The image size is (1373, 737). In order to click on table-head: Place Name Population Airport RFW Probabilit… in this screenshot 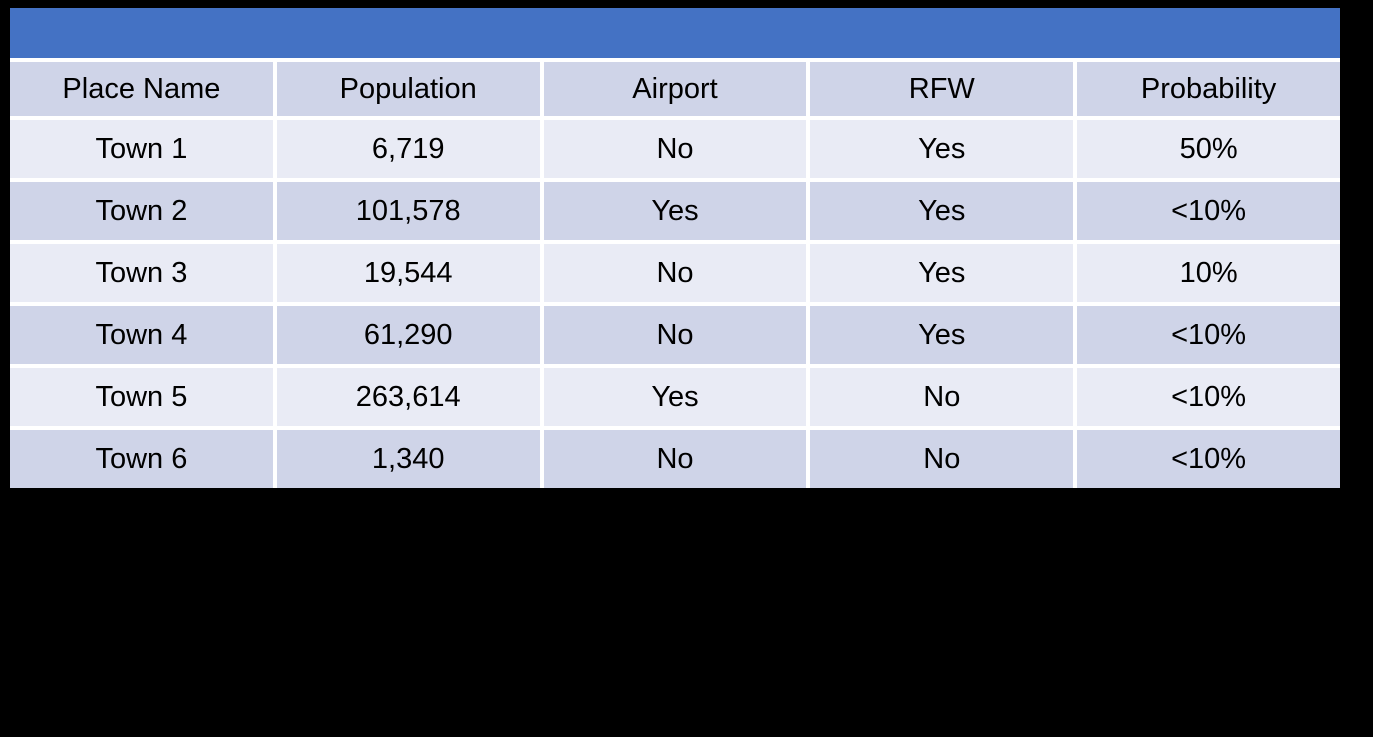, I will do `click(675, 64)`.